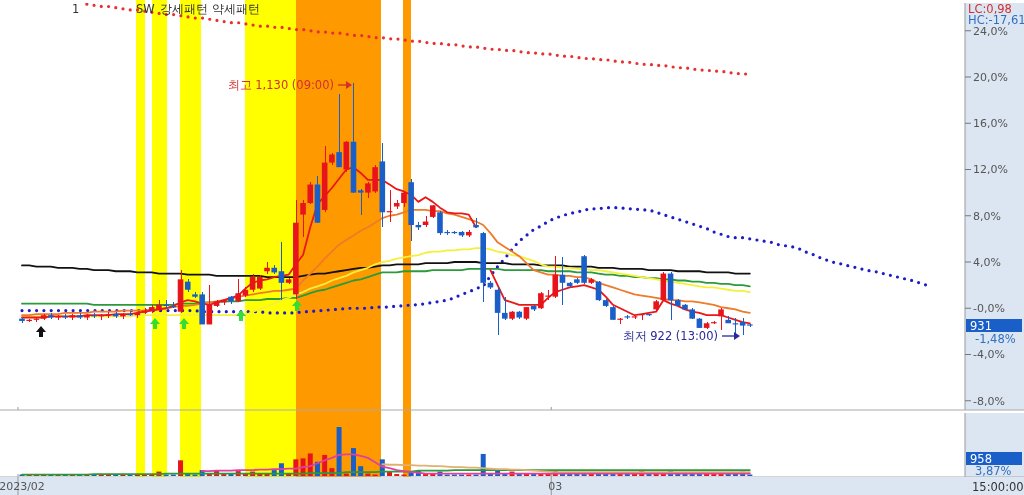 Image resolution: width=1024 pixels, height=495 pixels. I want to click on text: 15:00:00, so click(998, 487).